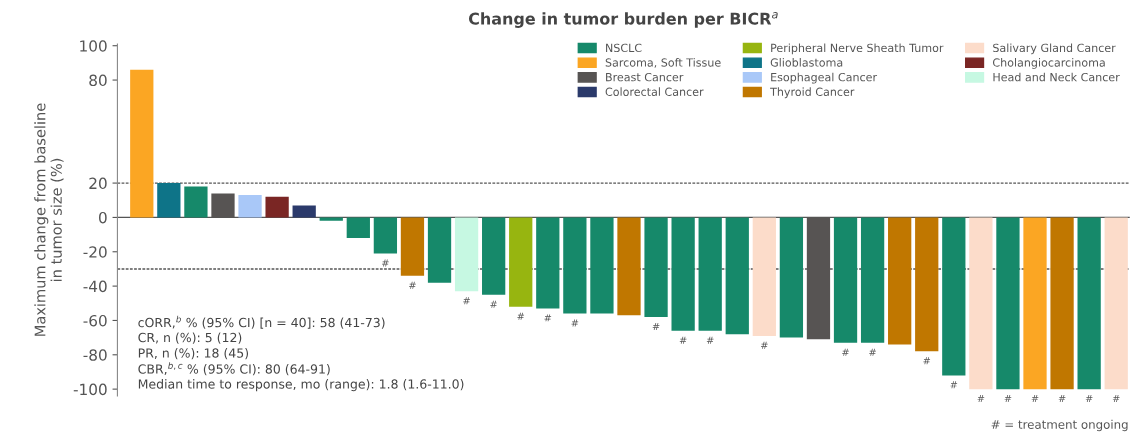 The width and height of the screenshot is (1140, 440). Describe the element at coordinates (1048, 63) in the screenshot. I see `legend-label: Cholangiocarcinoma` at that location.